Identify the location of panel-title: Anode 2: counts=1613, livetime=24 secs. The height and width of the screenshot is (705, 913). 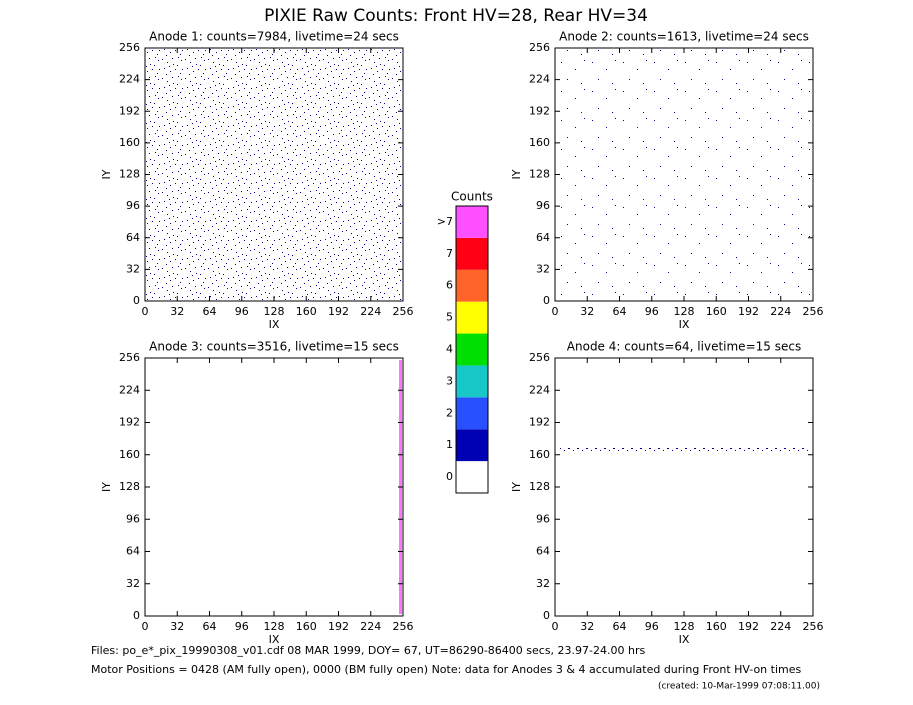
(684, 37).